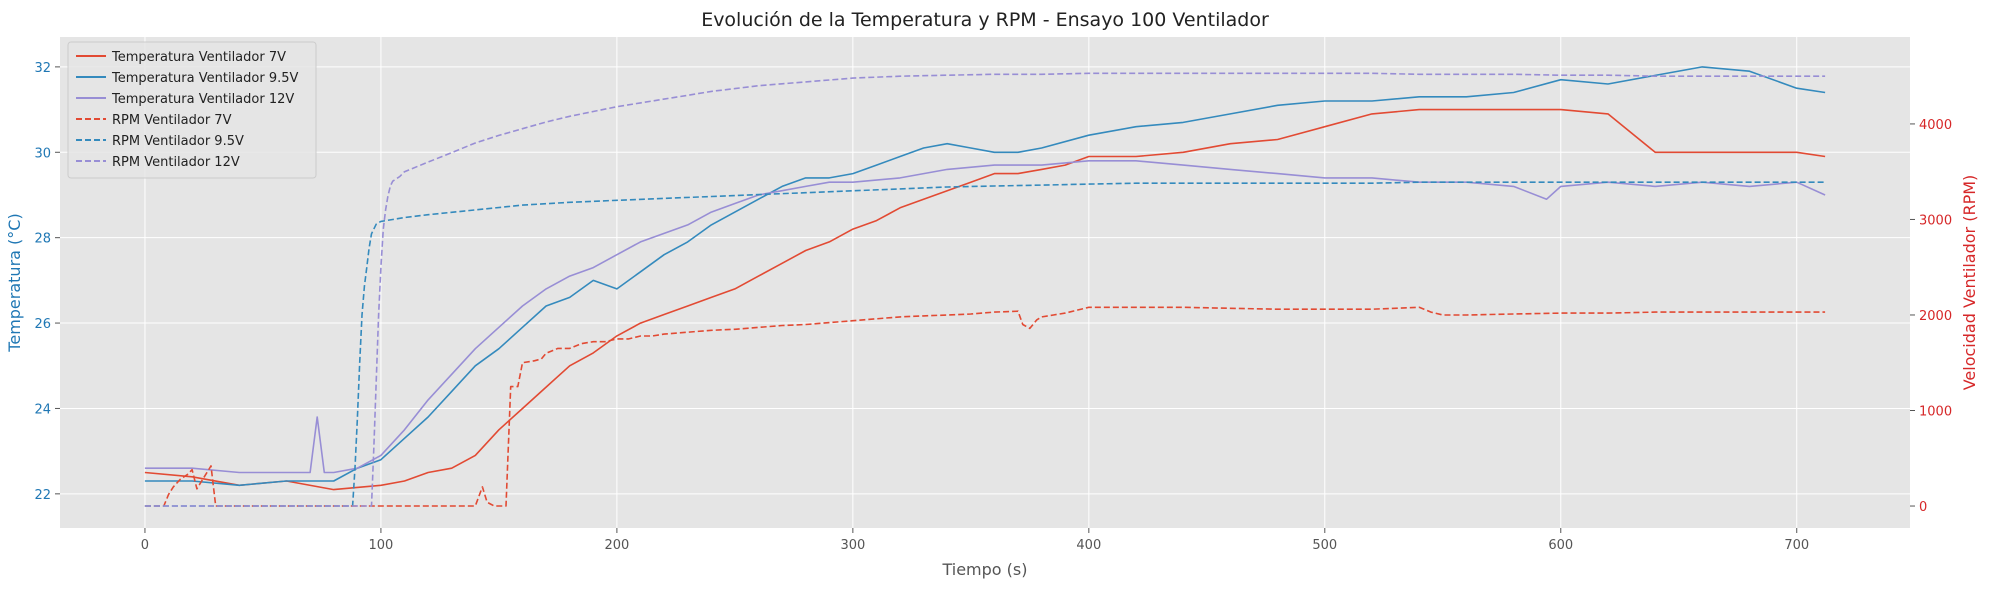 This screenshot has width=1990, height=590. Describe the element at coordinates (1969, 283) in the screenshot. I see `y-axis-label-right: Velocidad Ventilador (RPM)` at that location.